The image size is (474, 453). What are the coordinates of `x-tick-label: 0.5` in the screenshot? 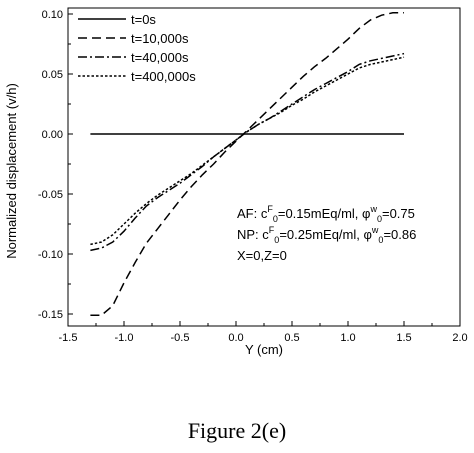 It's located at (291, 338).